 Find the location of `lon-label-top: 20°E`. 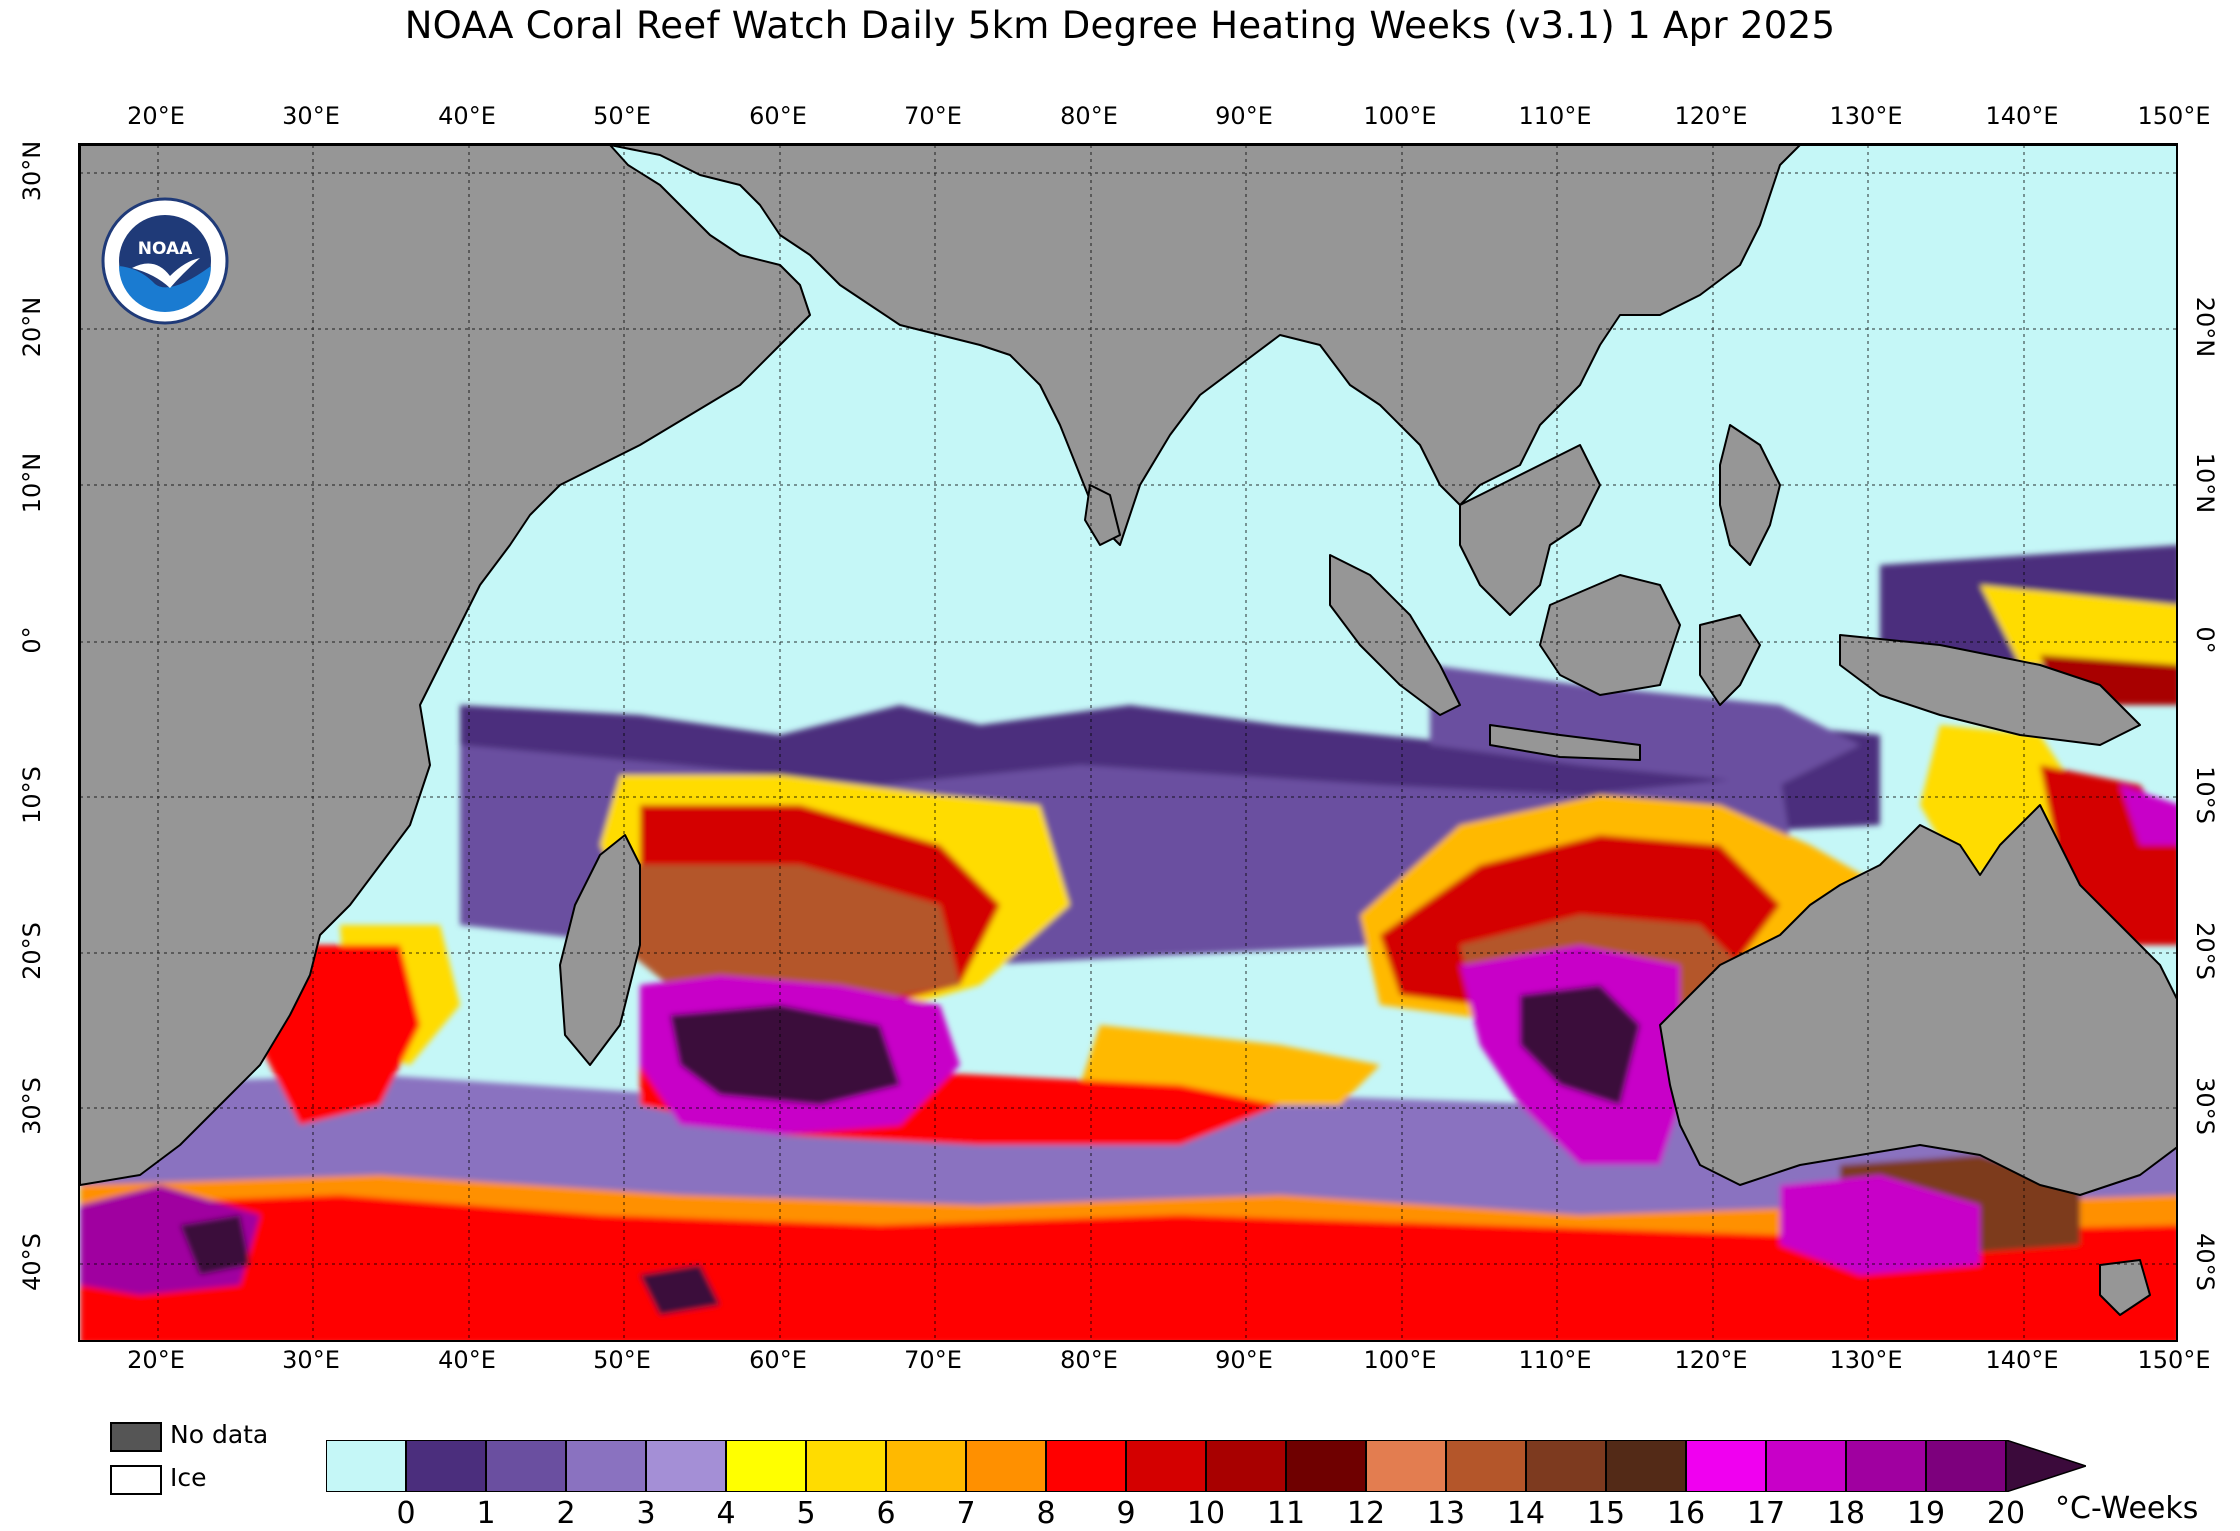

lon-label-top: 20°E is located at coordinates (156, 116).